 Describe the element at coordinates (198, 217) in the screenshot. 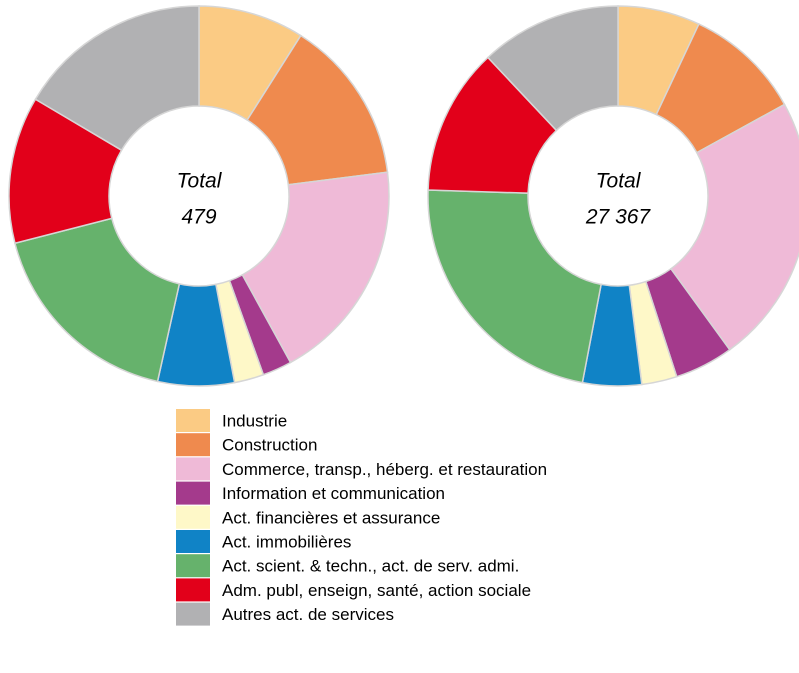

I see `center-value: 479` at that location.